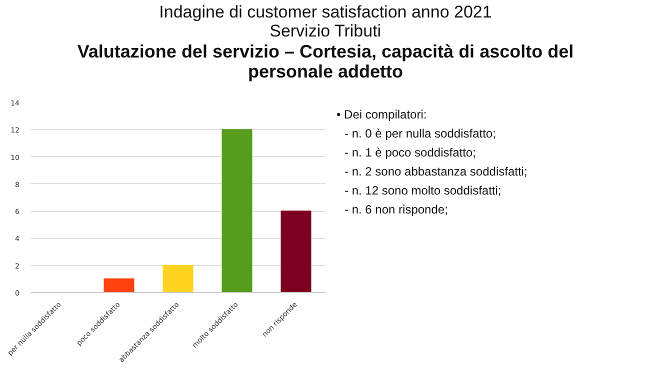 This screenshot has height=382, width=650. I want to click on chart-subtitle: Servizio Tributi, so click(326, 31).